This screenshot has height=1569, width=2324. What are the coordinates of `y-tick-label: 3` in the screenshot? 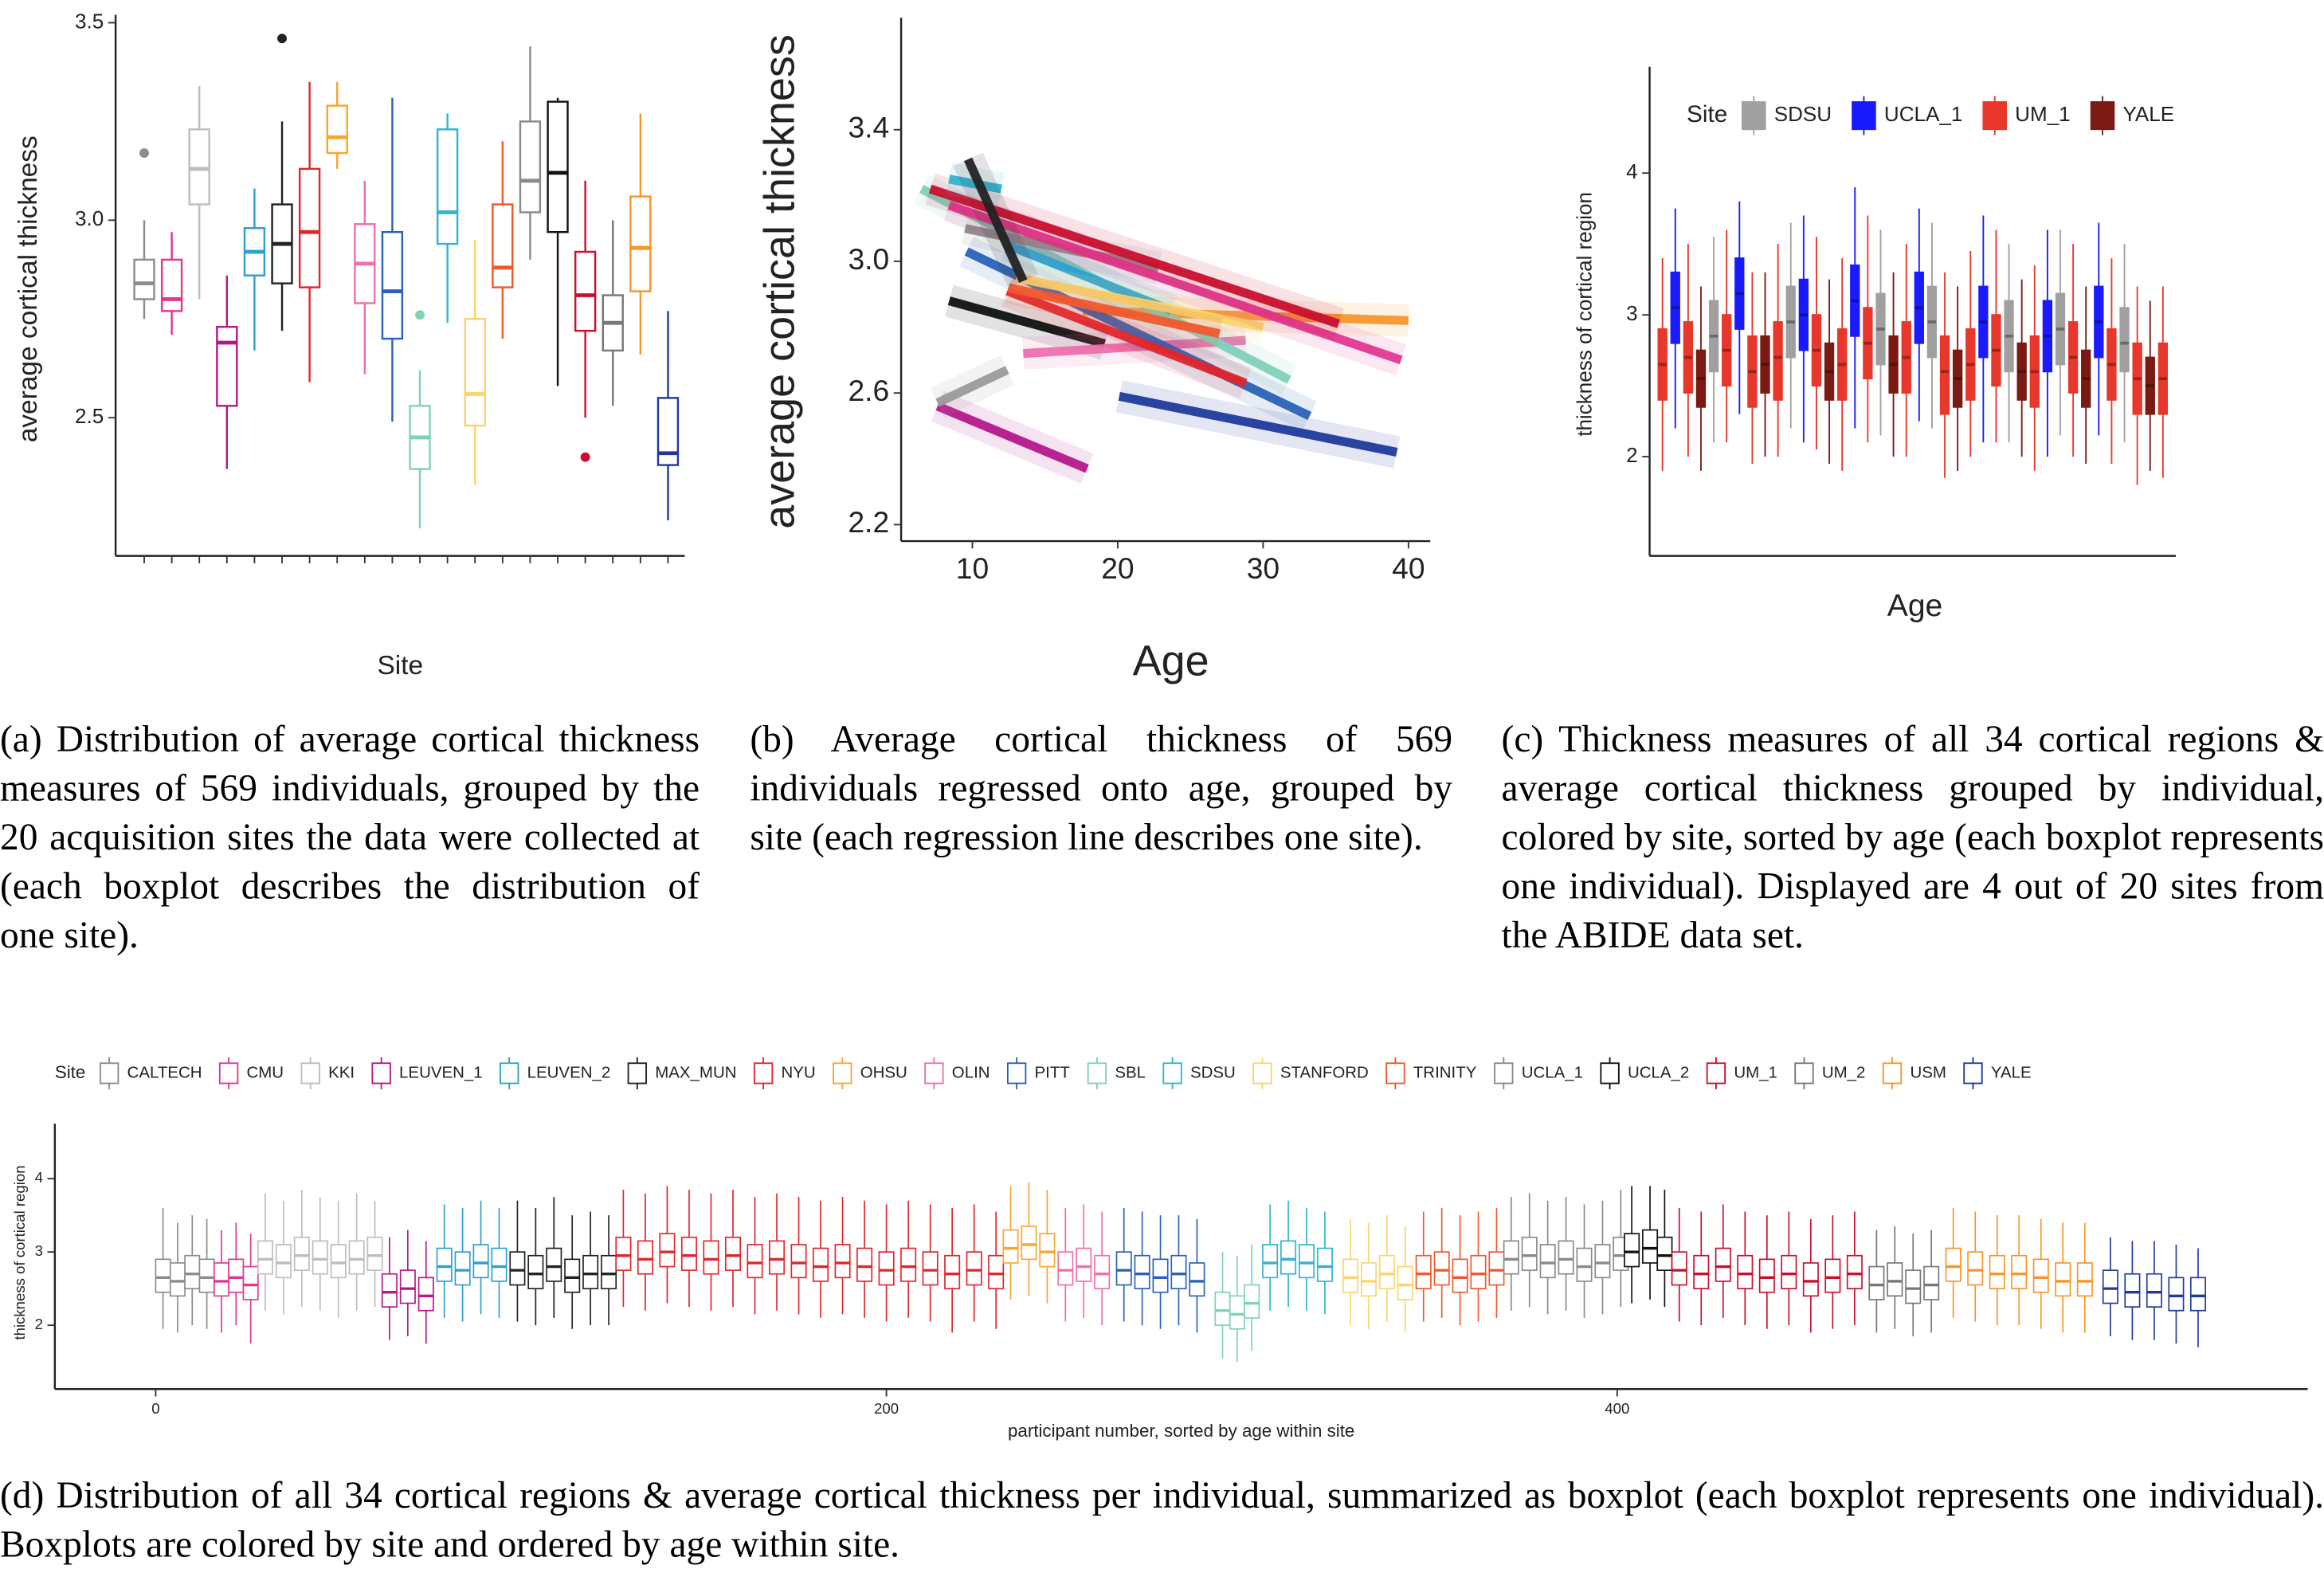 It's located at (39, 1250).